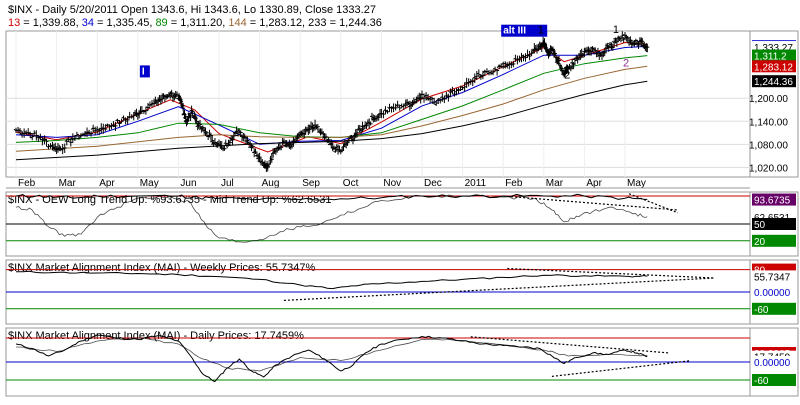 This screenshot has height=405, width=800. What do you see at coordinates (768, 168) in the screenshot?
I see `price-y-tick-3: 1,020.00` at bounding box center [768, 168].